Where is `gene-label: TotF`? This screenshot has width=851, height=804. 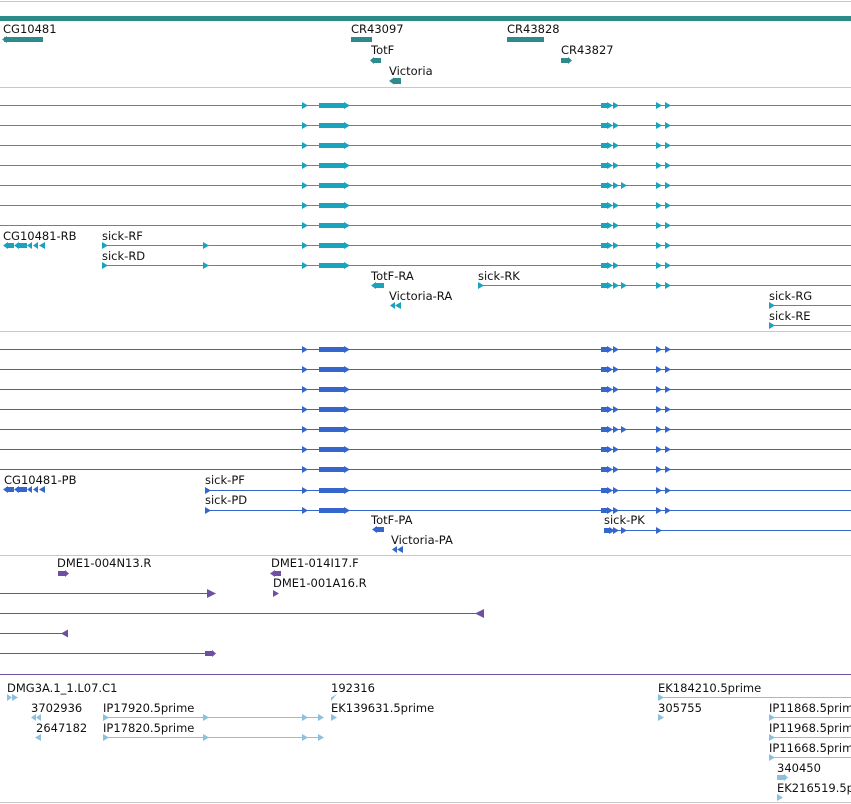
gene-label: TotF is located at coordinates (382, 50).